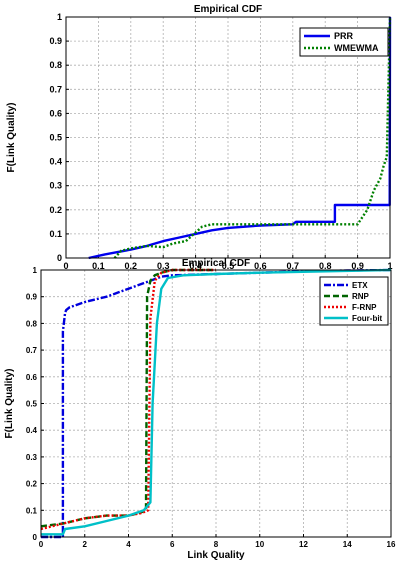  Describe the element at coordinates (98, 266) in the screenshot. I see `x-tick-label: 0.1` at that location.